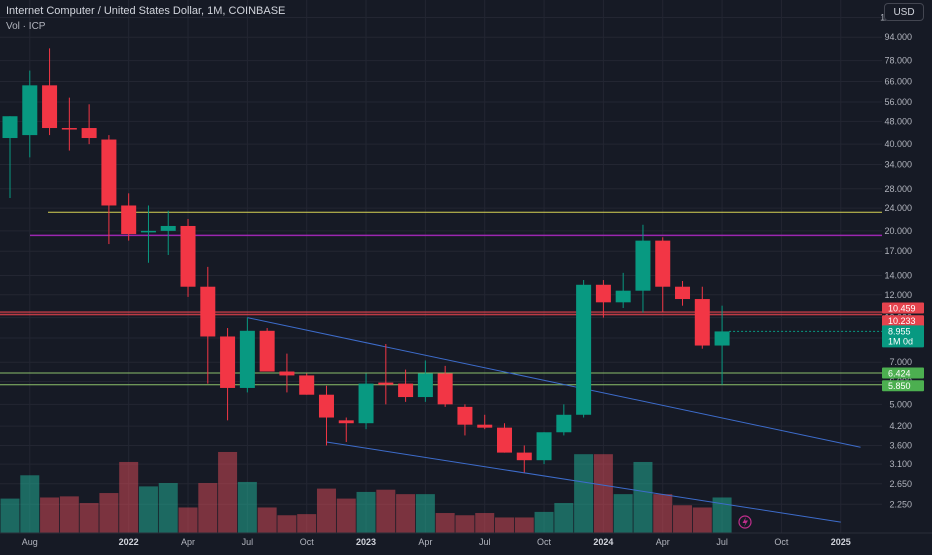 The image size is (932, 555). I want to click on y-tick-label: 28.000, so click(898, 189).